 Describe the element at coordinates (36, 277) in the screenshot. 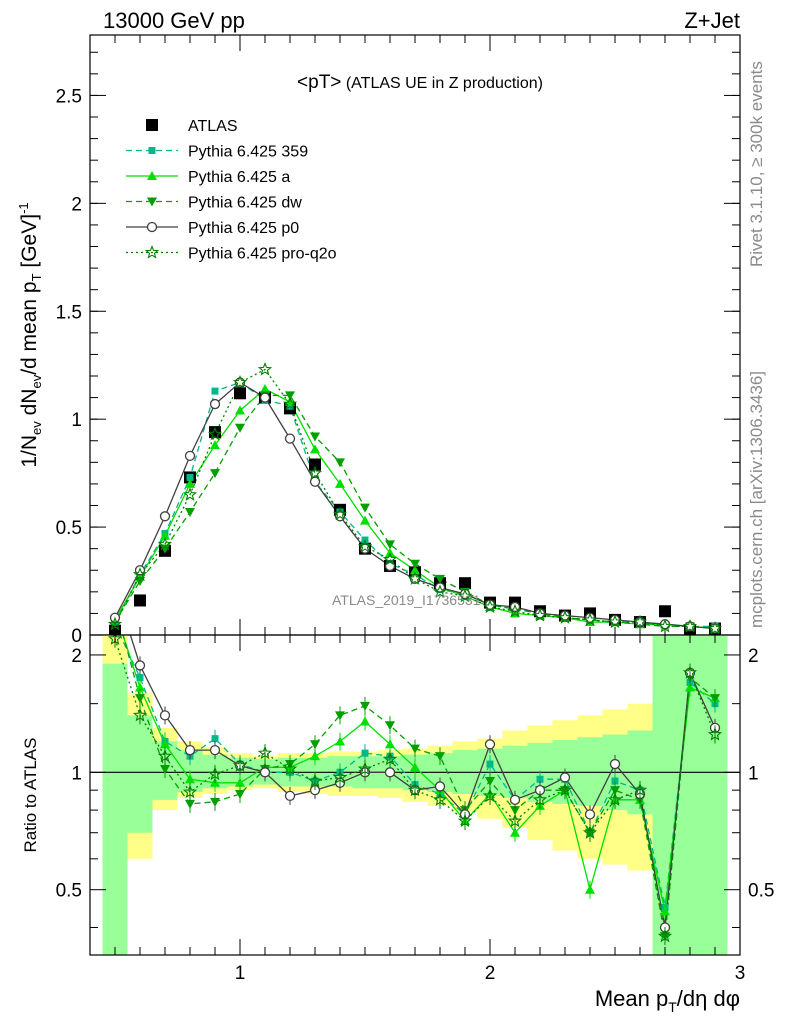

I see `ylabel-part-c-sub: T` at that location.